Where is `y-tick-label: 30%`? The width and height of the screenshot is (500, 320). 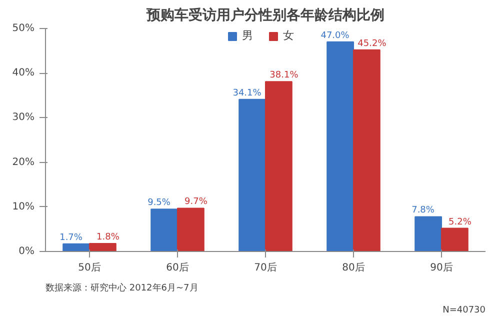
y-tick-label: 30% is located at coordinates (23, 118).